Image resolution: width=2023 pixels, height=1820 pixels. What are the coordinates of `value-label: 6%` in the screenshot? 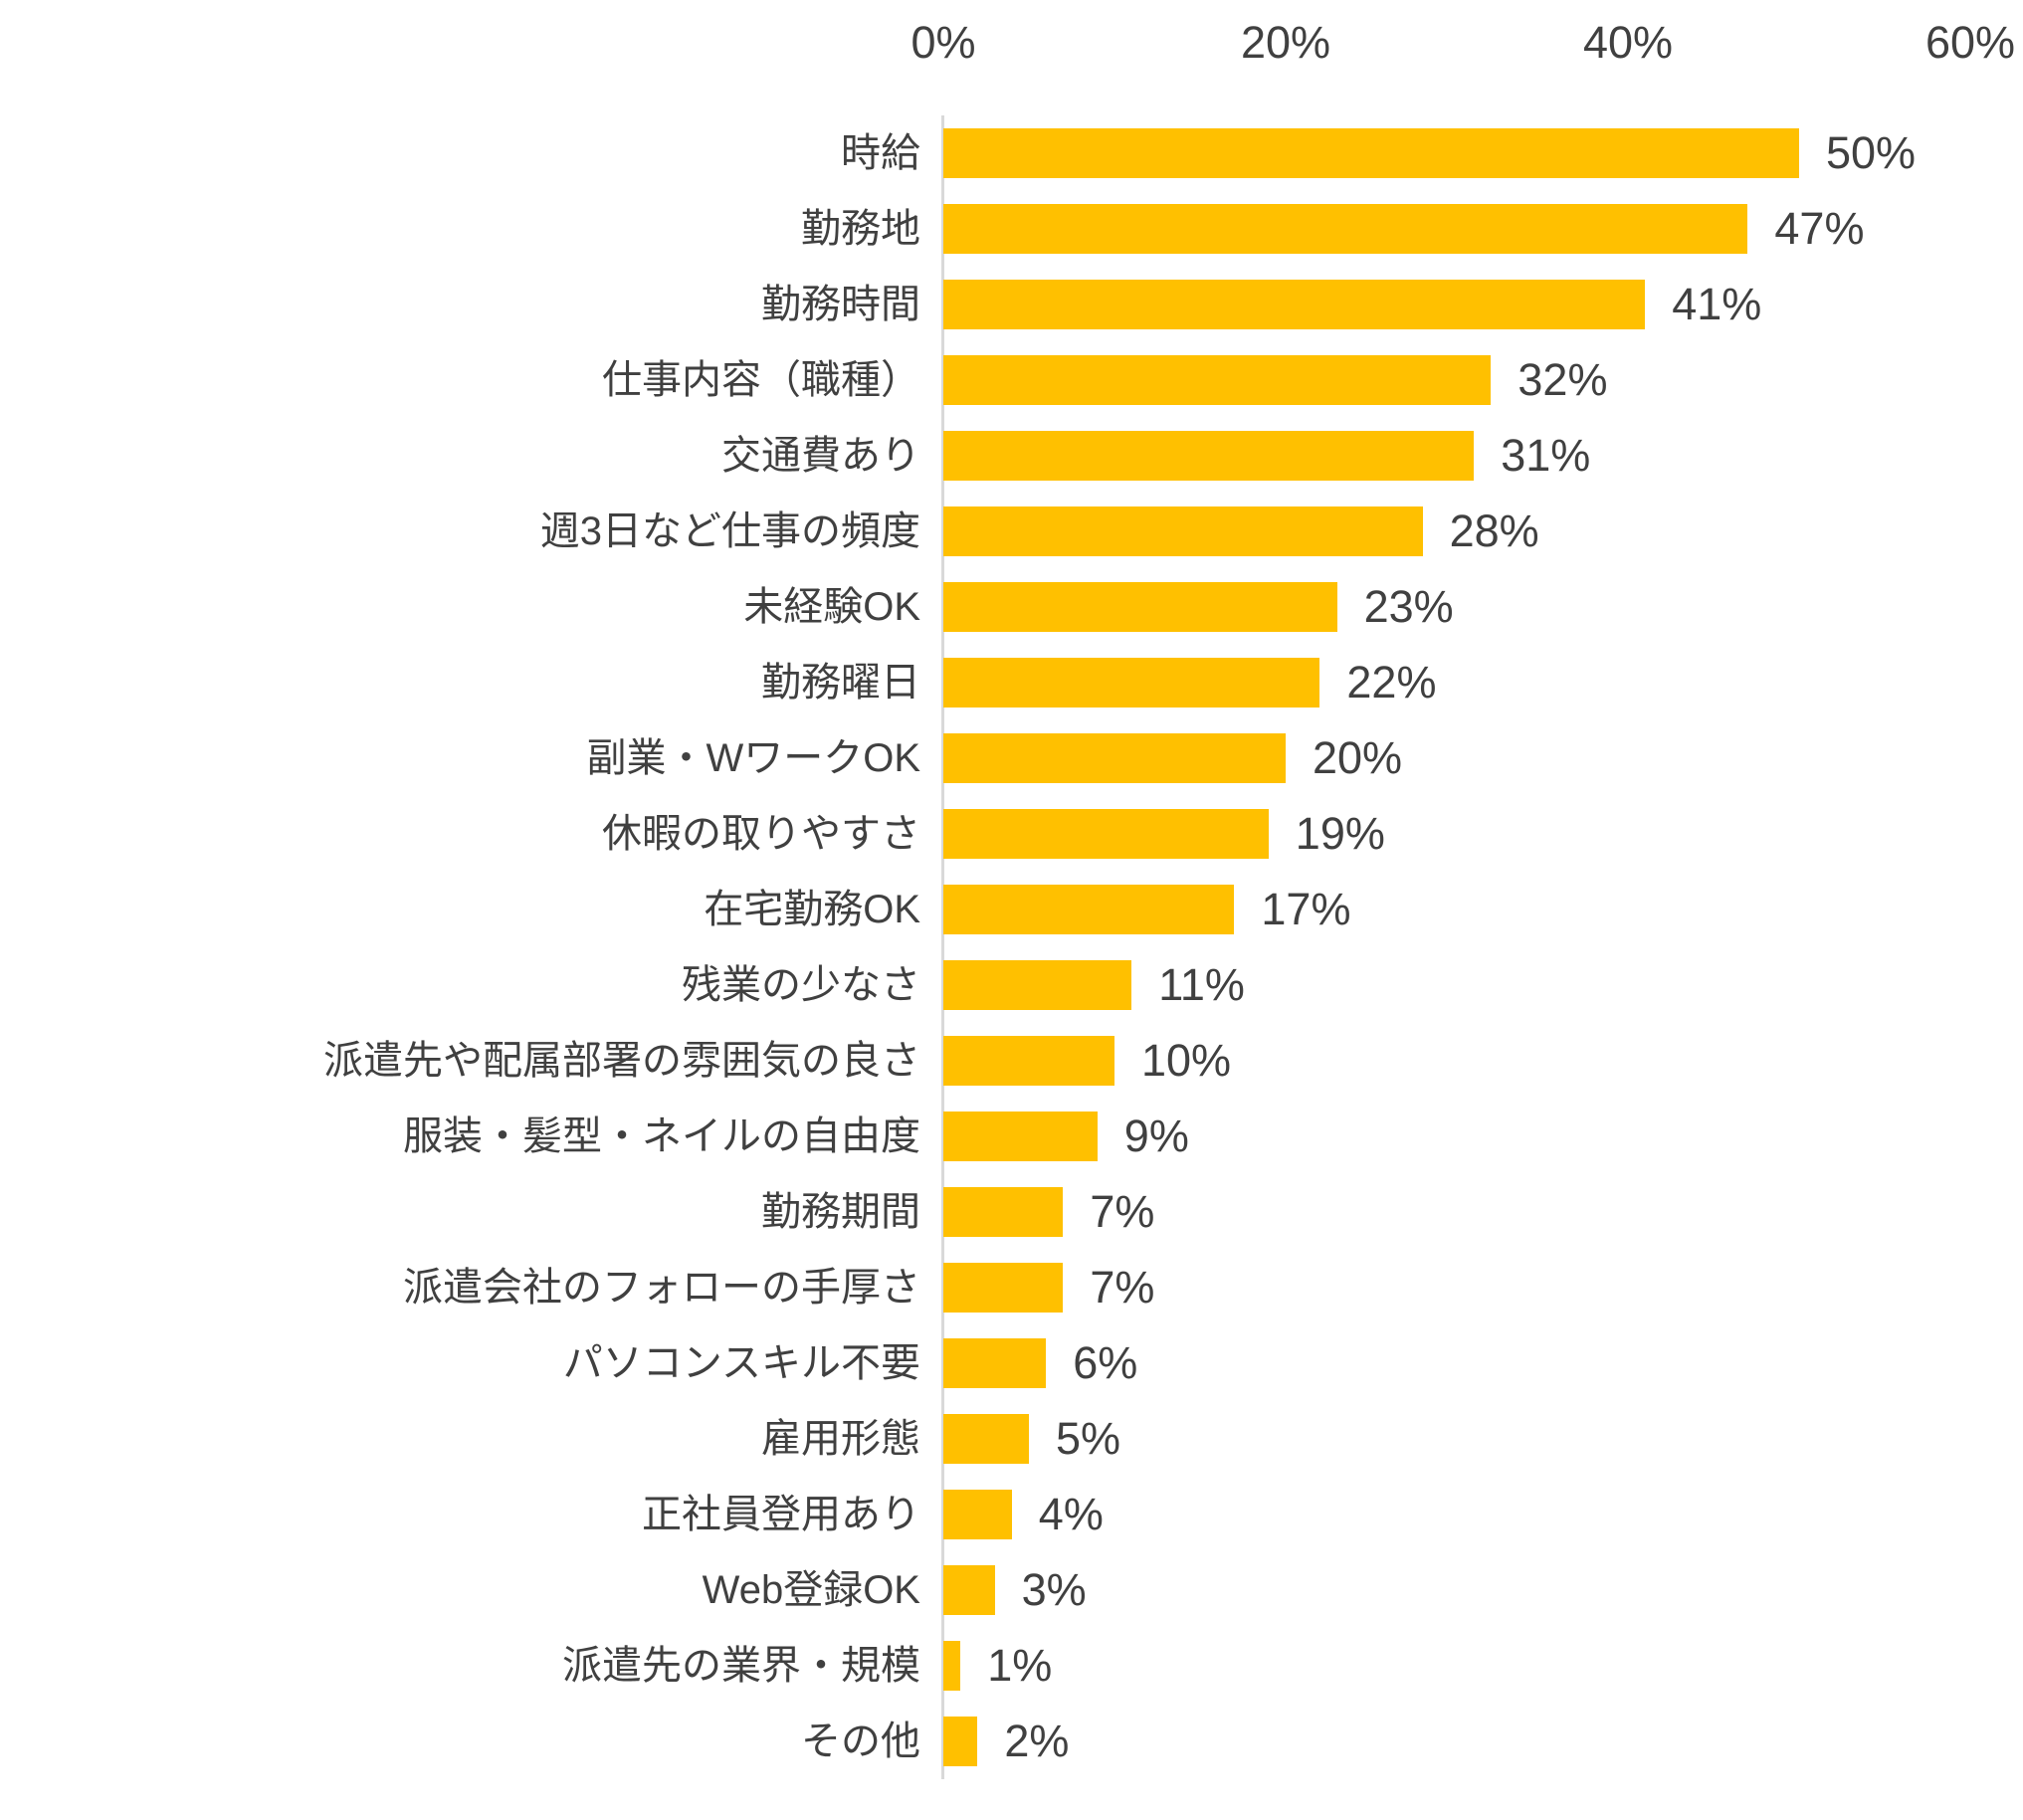 It's located at (1105, 1362).